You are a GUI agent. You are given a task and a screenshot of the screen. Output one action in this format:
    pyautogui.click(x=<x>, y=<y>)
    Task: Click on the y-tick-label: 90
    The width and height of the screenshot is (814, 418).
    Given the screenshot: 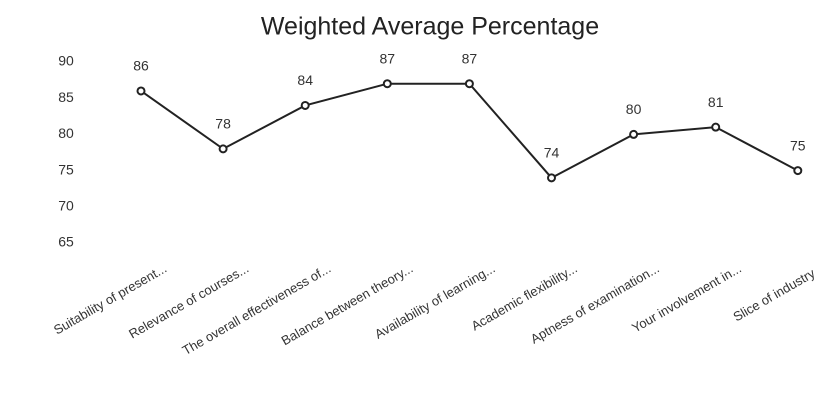 What is the action you would take?
    pyautogui.click(x=66, y=61)
    